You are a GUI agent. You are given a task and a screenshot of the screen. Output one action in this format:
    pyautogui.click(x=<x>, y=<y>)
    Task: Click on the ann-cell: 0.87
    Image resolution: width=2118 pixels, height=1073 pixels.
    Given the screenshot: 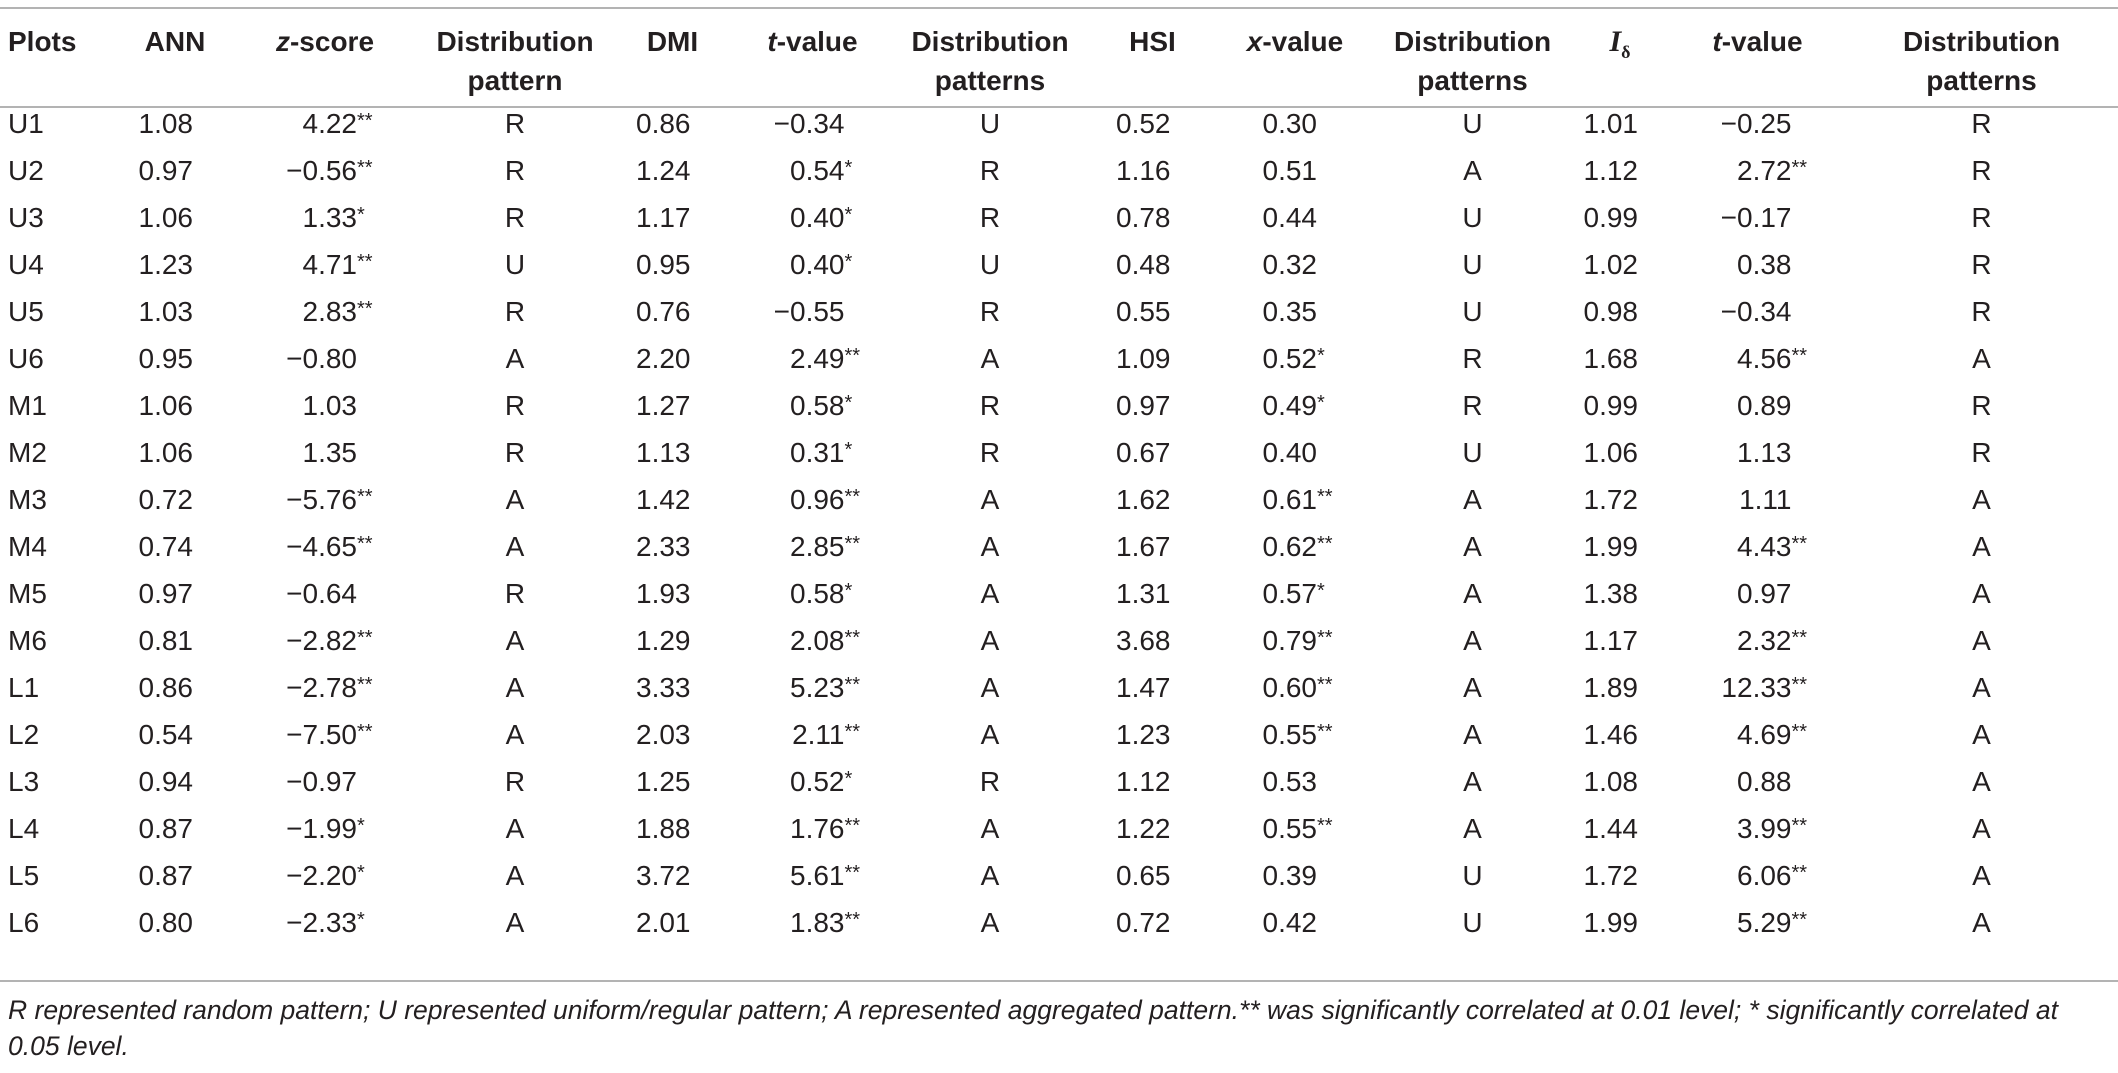 What is the action you would take?
    pyautogui.click(x=175, y=876)
    